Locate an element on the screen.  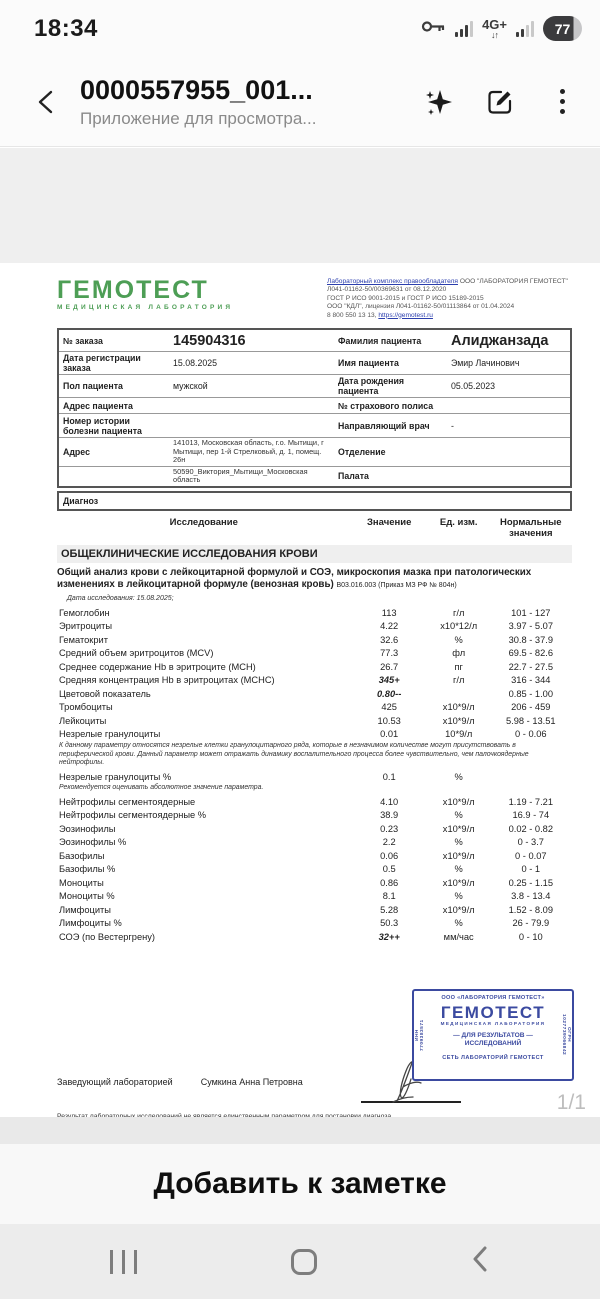
vpn-key-icon is located at coordinates (433, 29).